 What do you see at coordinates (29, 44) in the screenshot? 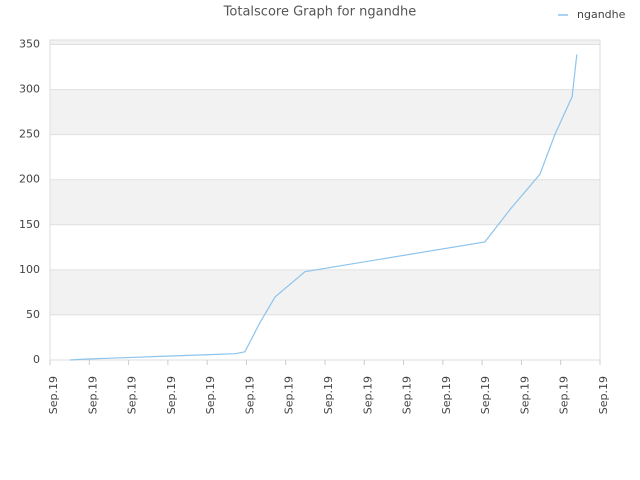
I see `y-tick-label: 350` at bounding box center [29, 44].